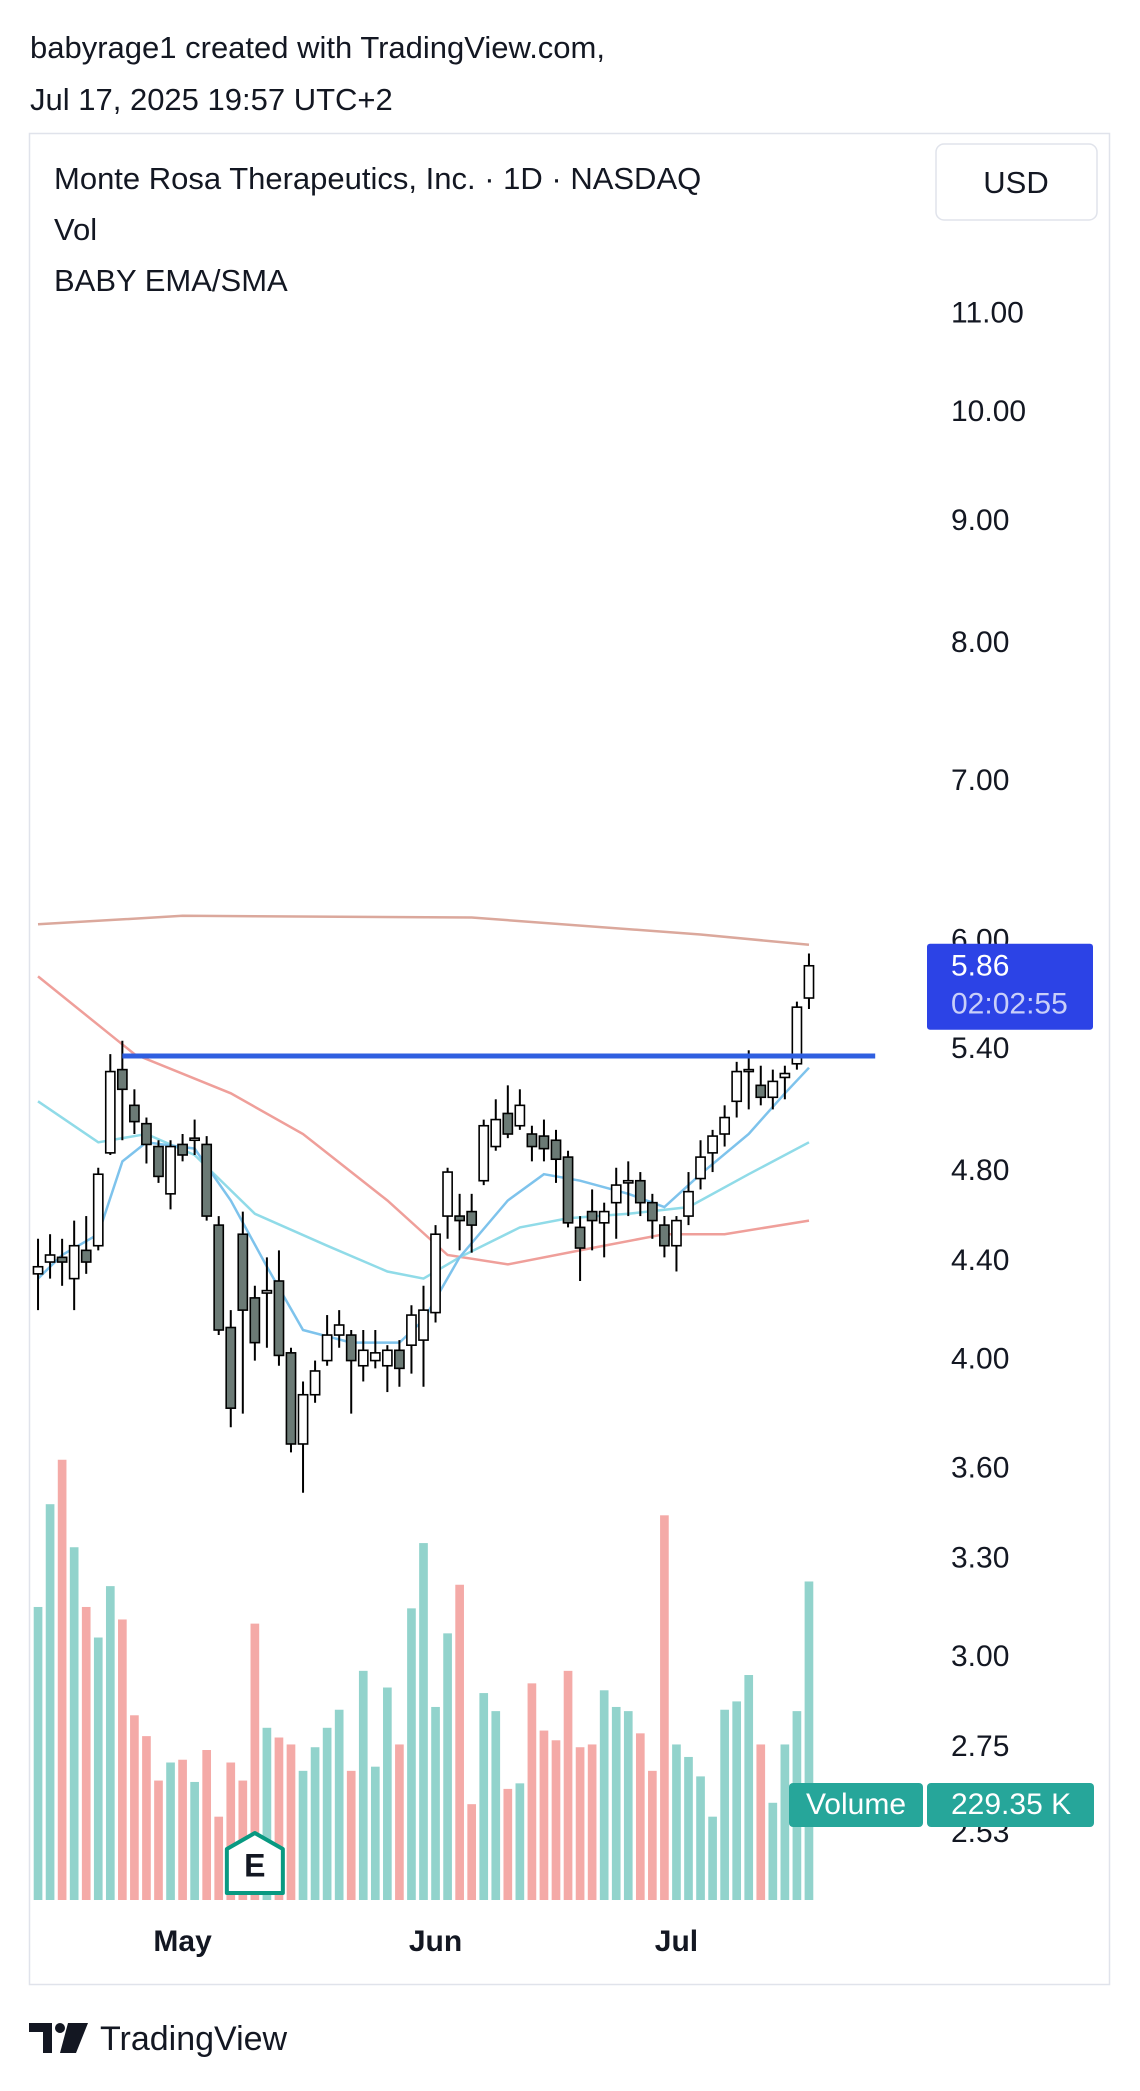 This screenshot has height=2091, width=1140. I want to click on volume-name-box, so click(856, 1805).